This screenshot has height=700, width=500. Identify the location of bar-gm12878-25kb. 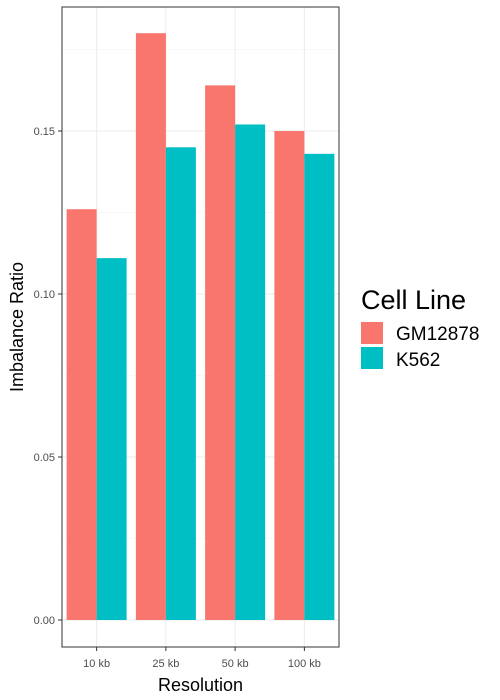
(150, 326).